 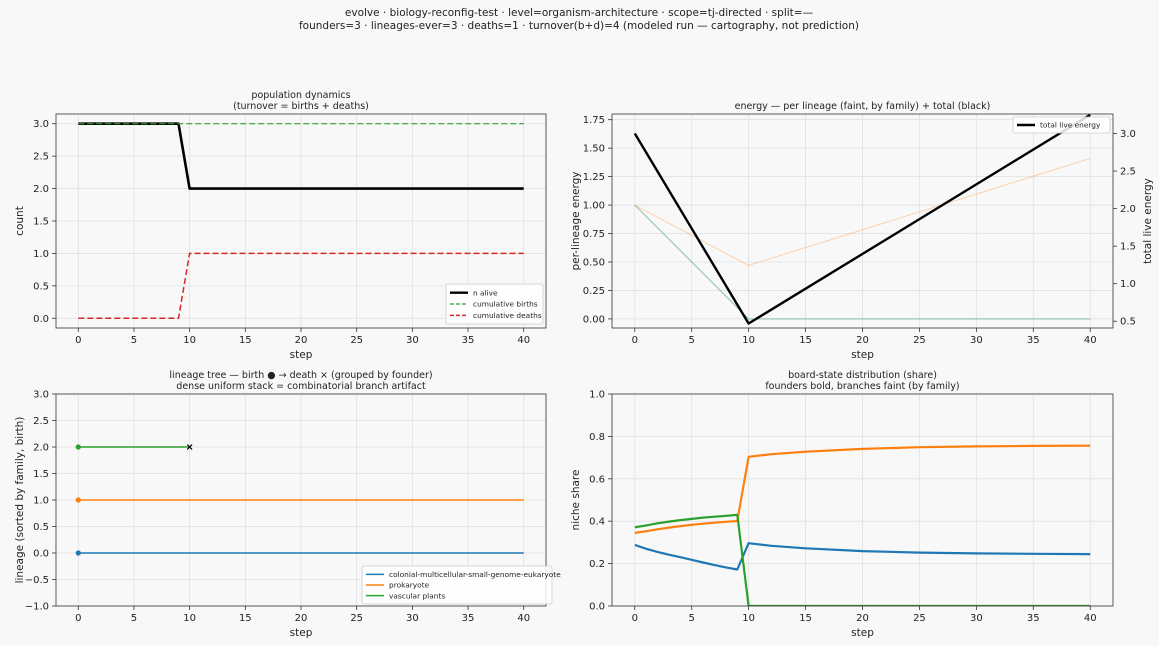 What do you see at coordinates (805, 618) in the screenshot?
I see `share-xtick-label: 15` at bounding box center [805, 618].